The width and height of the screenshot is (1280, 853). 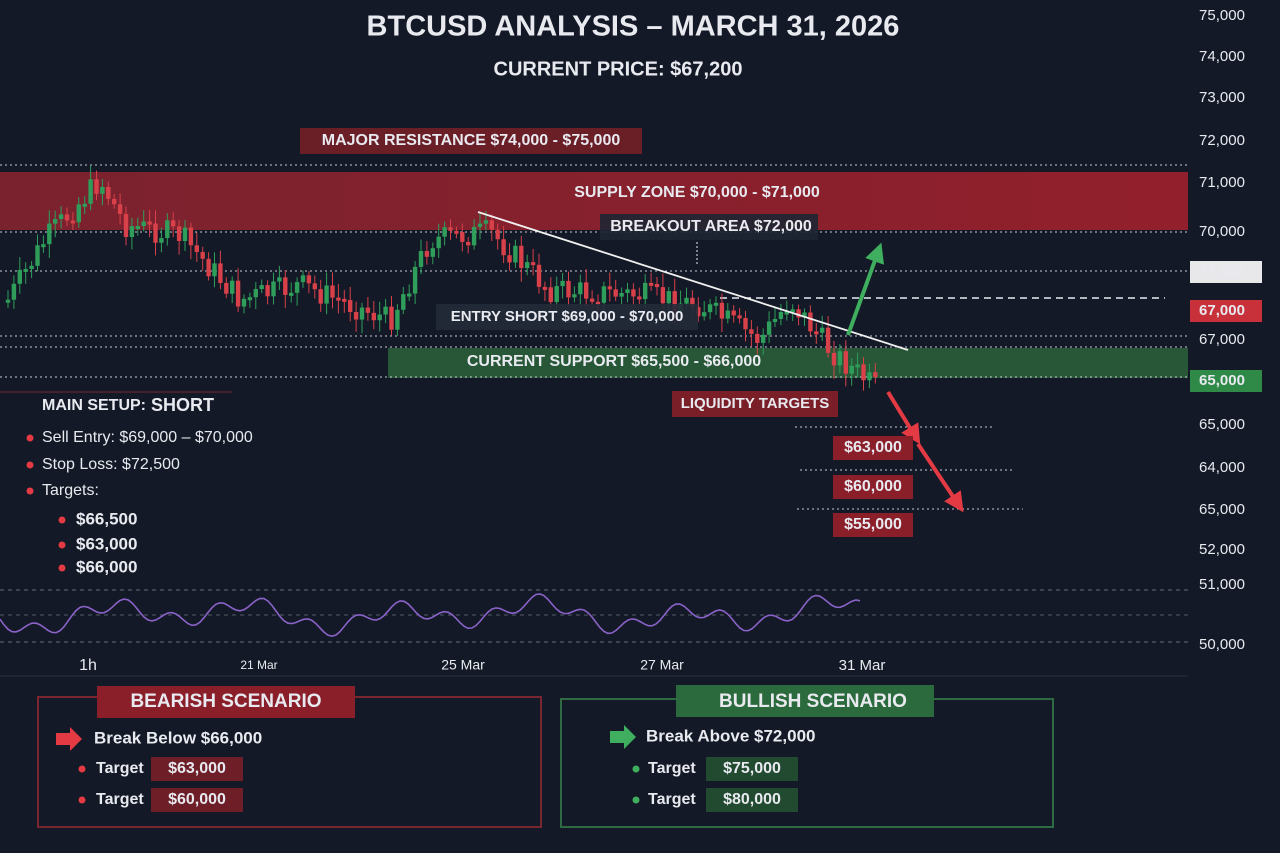 What do you see at coordinates (693, 281) in the screenshot?
I see `trendline` at bounding box center [693, 281].